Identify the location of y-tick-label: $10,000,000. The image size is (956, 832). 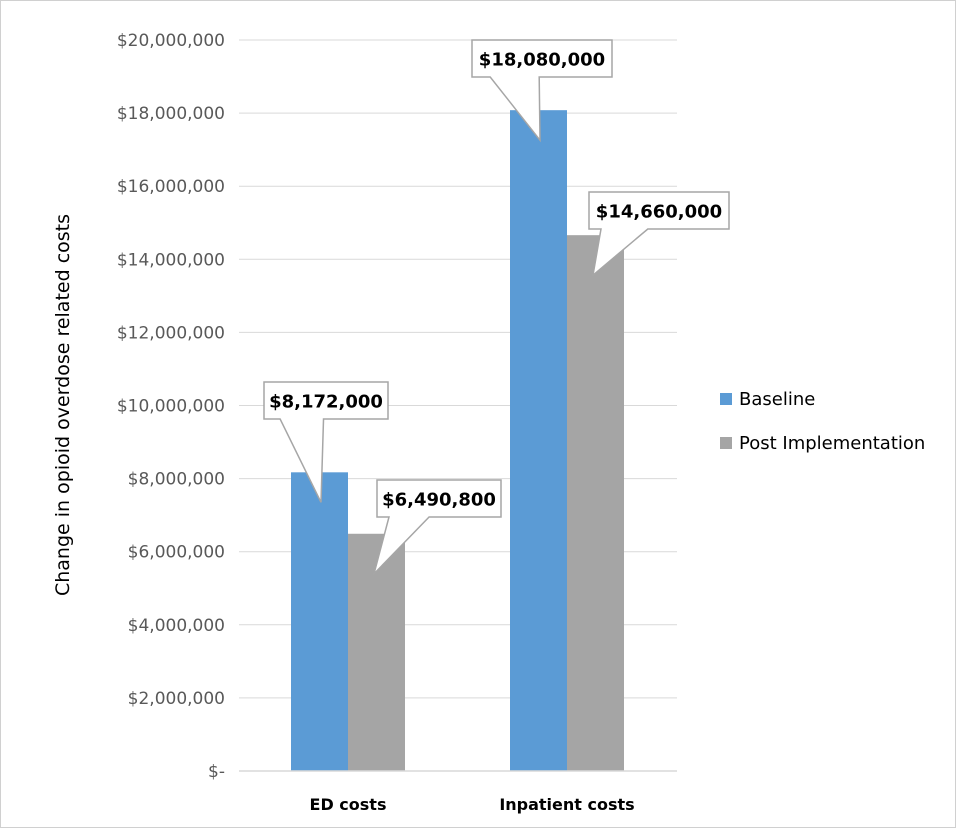
(171, 407).